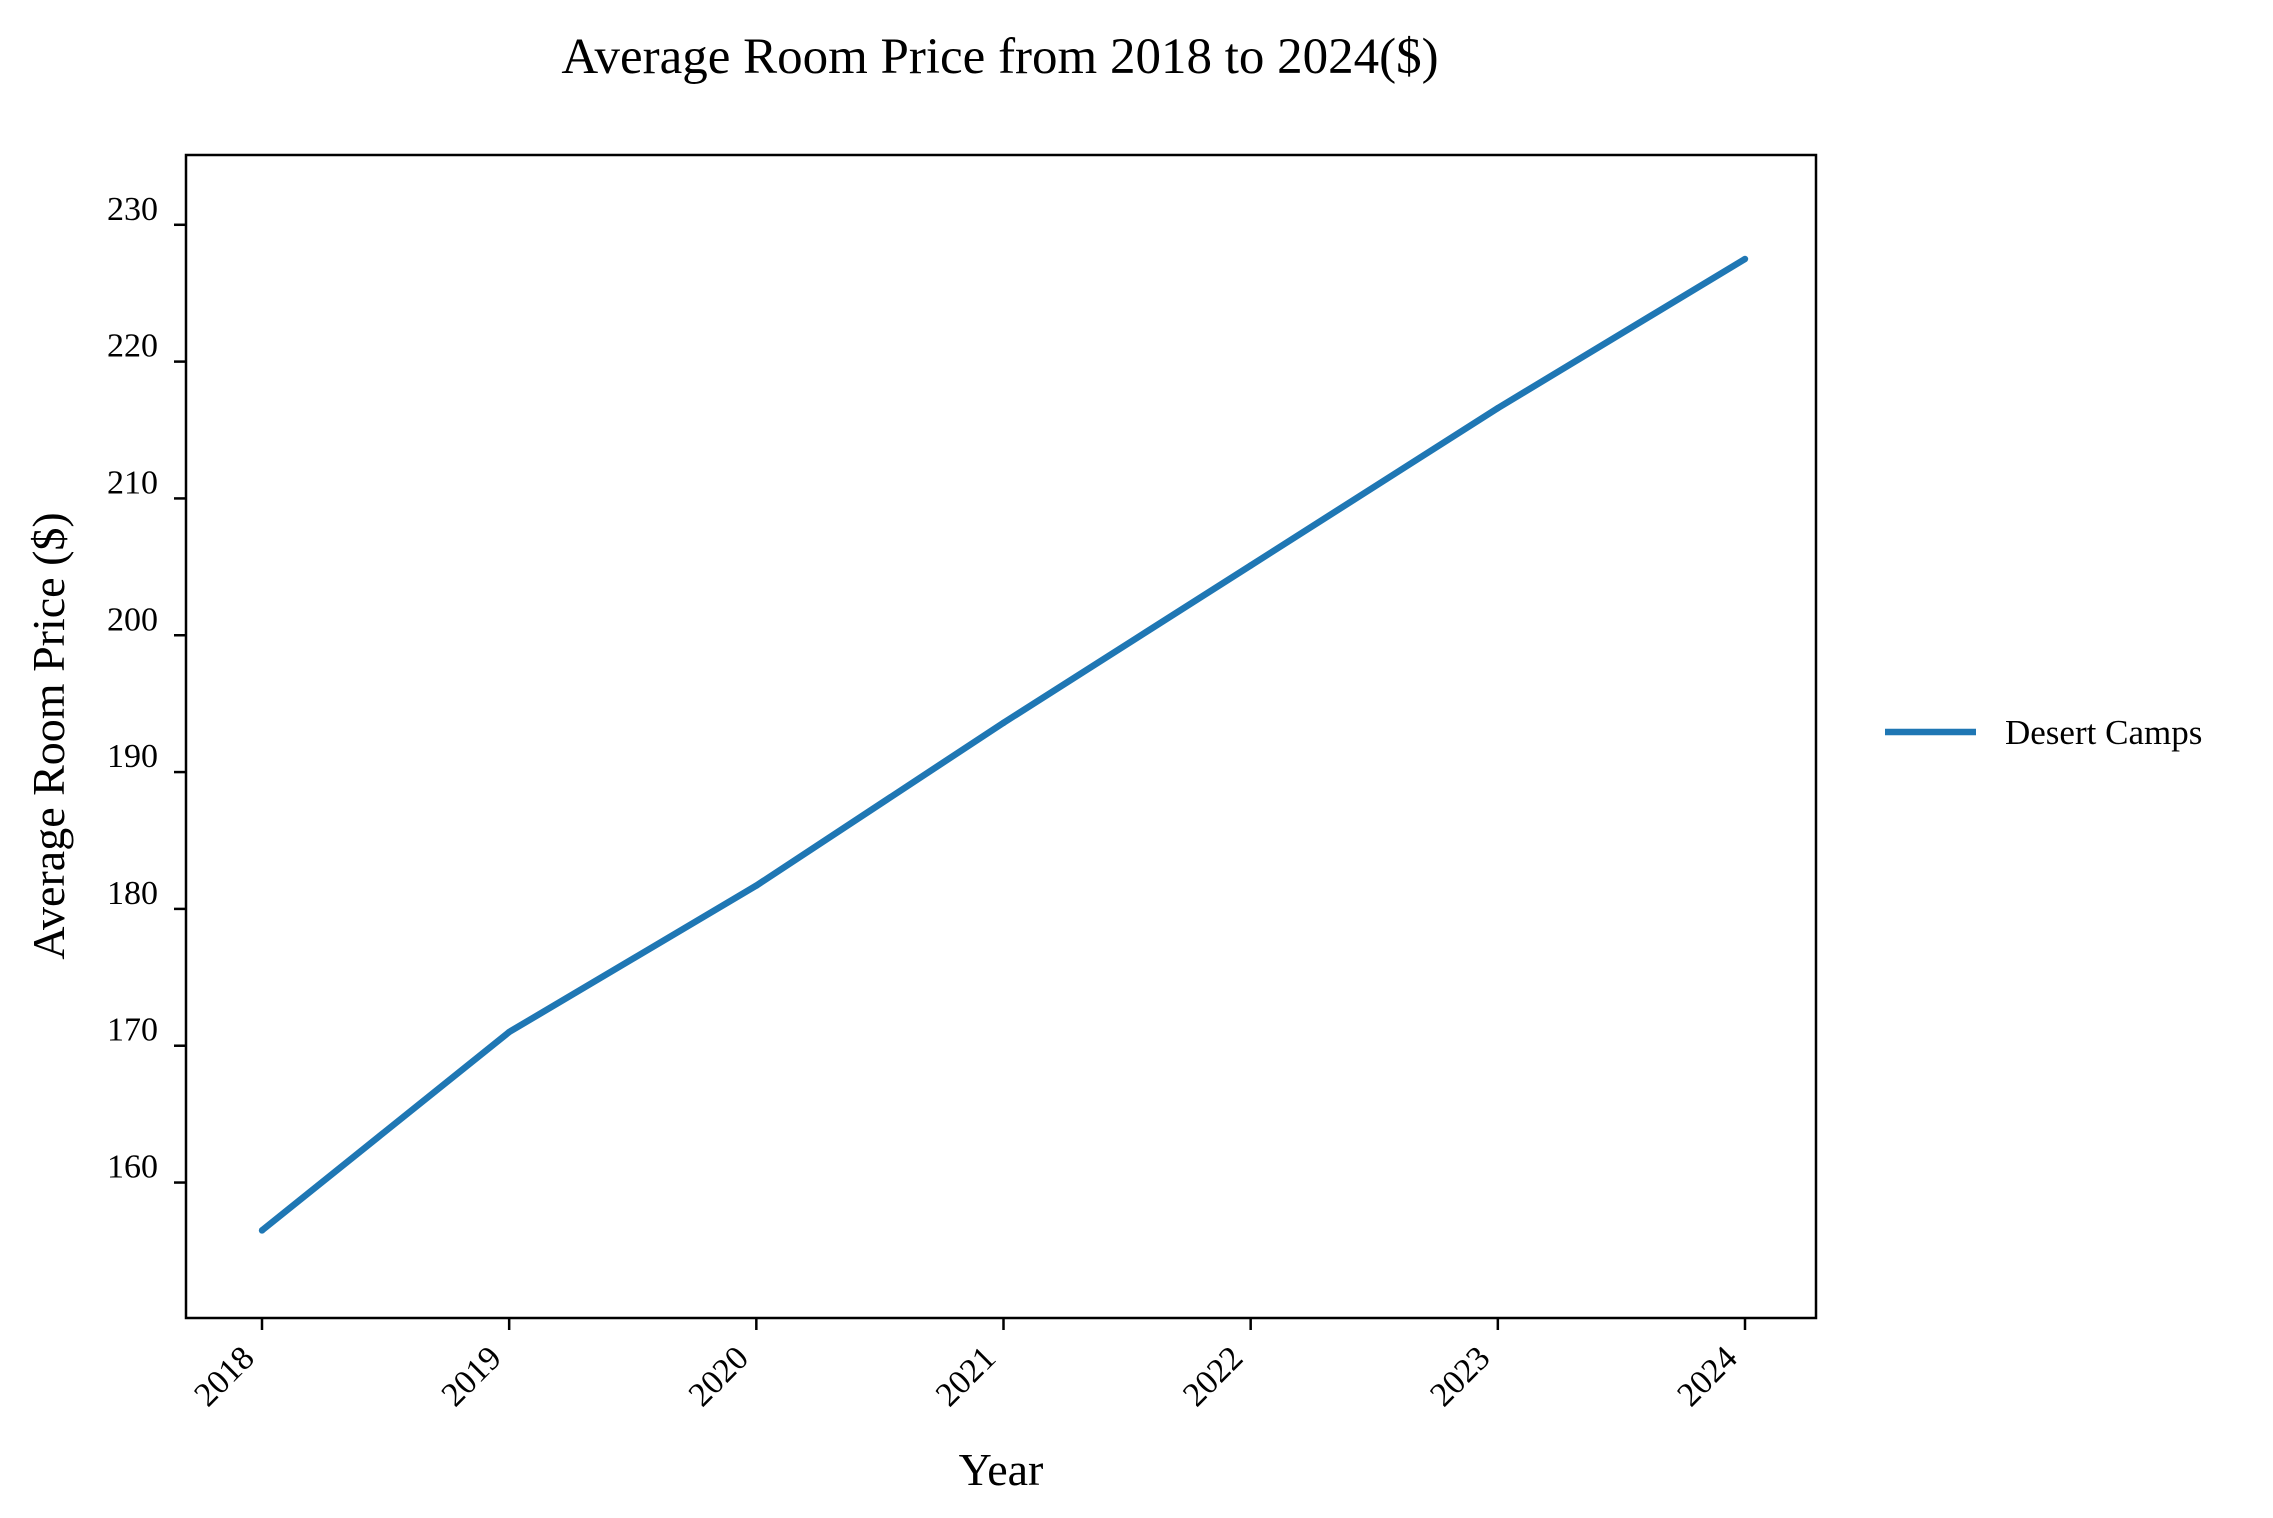 The image size is (2273, 1518). Describe the element at coordinates (999, 57) in the screenshot. I see `chart-title: Average Room Price from 2018 to 2024($)` at that location.